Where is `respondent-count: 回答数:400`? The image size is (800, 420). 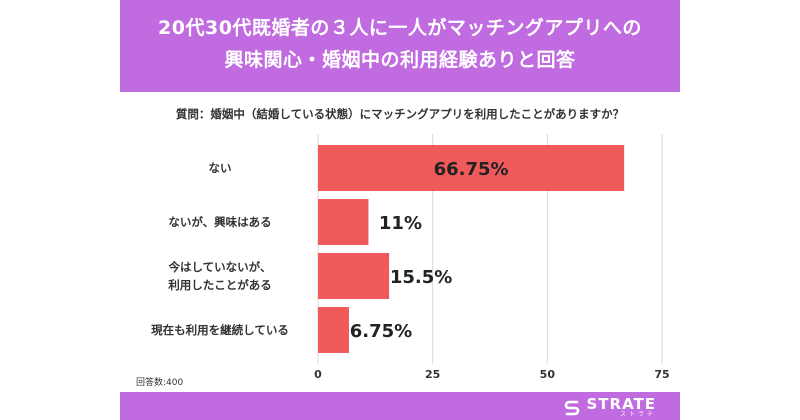 respondent-count: 回答数:400 is located at coordinates (160, 383).